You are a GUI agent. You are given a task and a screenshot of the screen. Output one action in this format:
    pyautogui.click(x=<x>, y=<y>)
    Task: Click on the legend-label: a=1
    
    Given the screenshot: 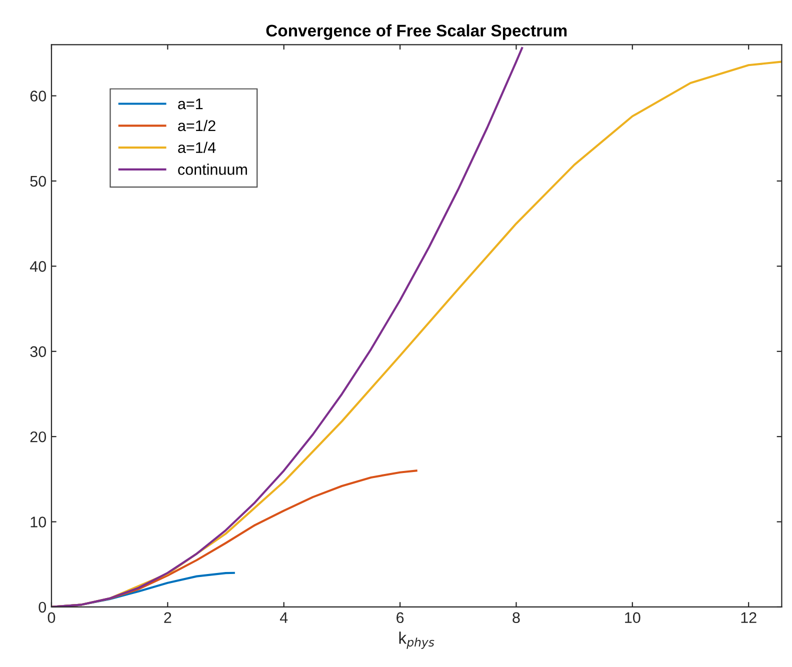 What is the action you would take?
    pyautogui.click(x=190, y=104)
    